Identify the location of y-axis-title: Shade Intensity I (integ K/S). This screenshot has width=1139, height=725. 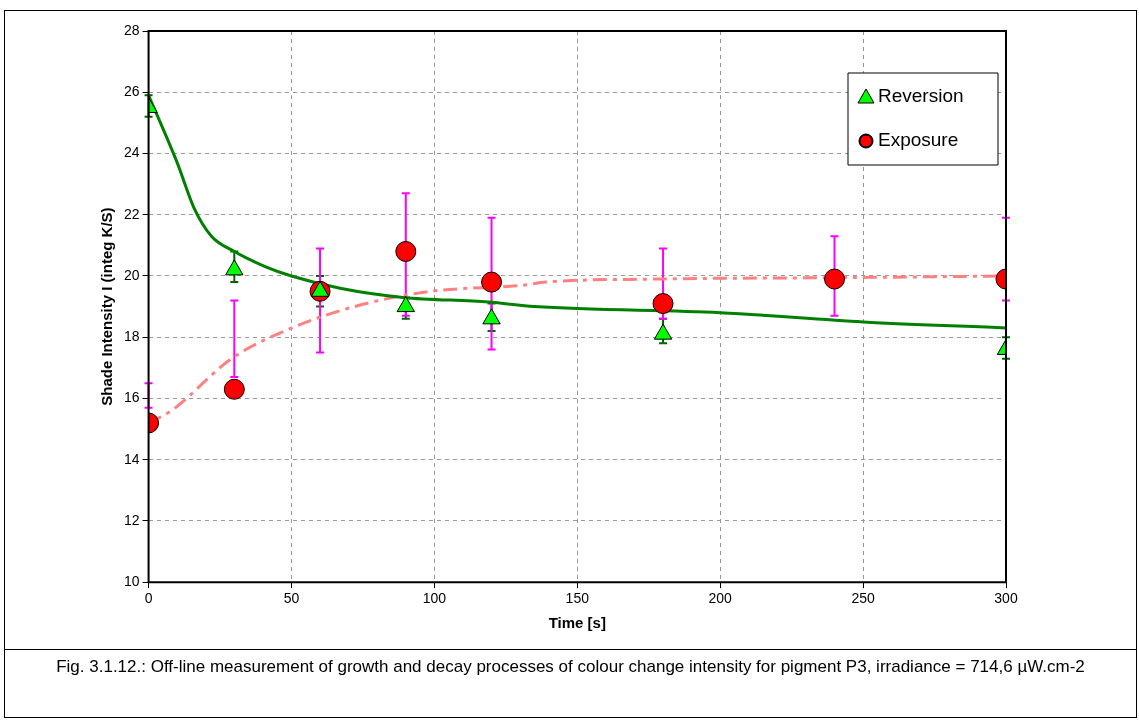
(107, 306).